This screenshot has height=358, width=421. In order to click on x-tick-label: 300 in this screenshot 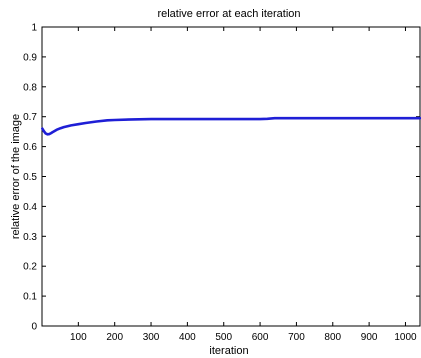, I will do `click(151, 337)`.